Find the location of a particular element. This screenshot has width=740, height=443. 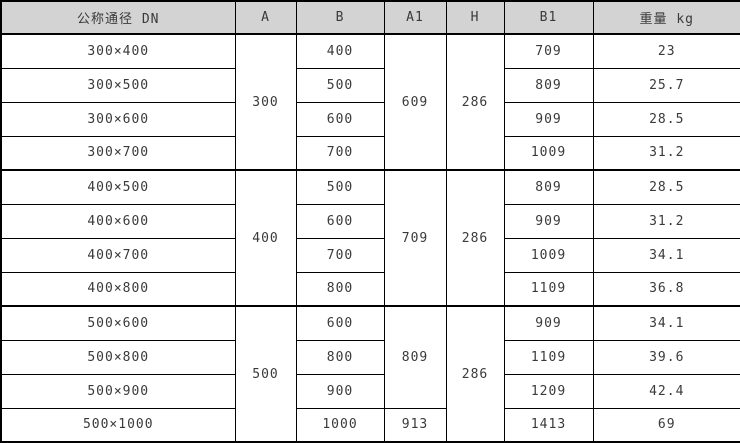

table-cell: 500×1000 is located at coordinates (118, 425).